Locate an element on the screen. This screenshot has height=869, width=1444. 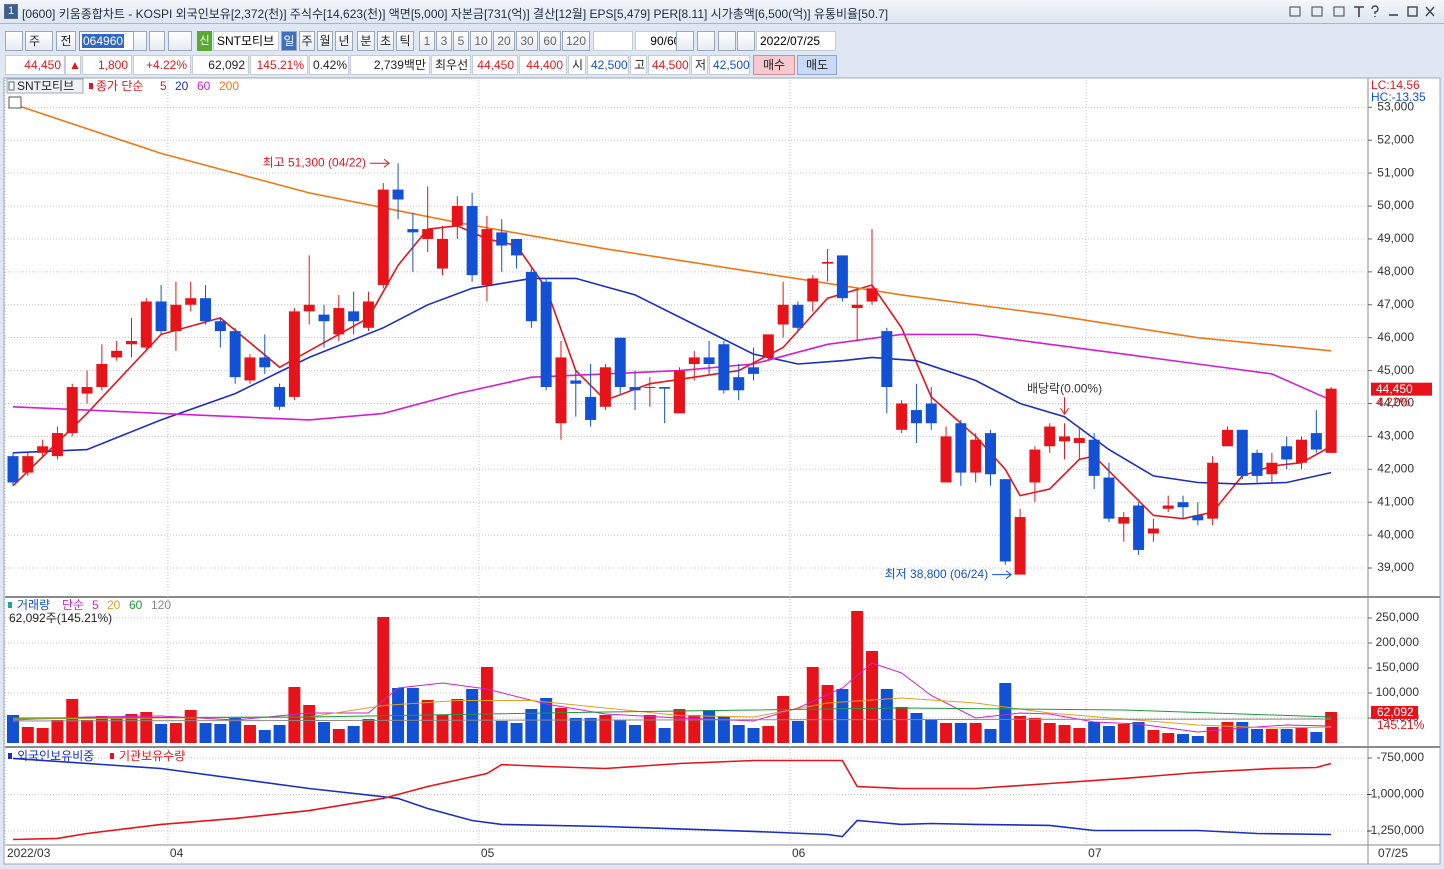
volume-tag: 62,092 is located at coordinates (1395, 712).